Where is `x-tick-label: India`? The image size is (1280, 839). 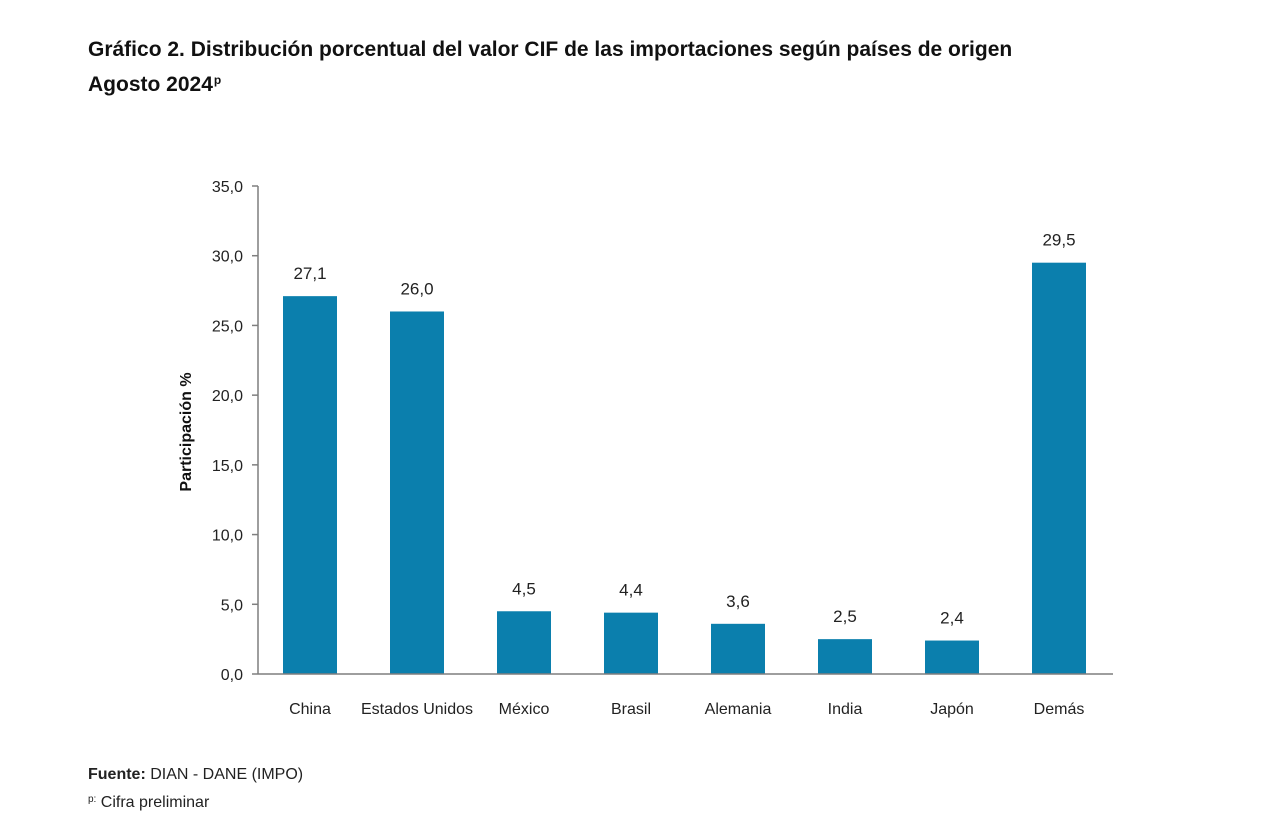
x-tick-label: India is located at coordinates (845, 709).